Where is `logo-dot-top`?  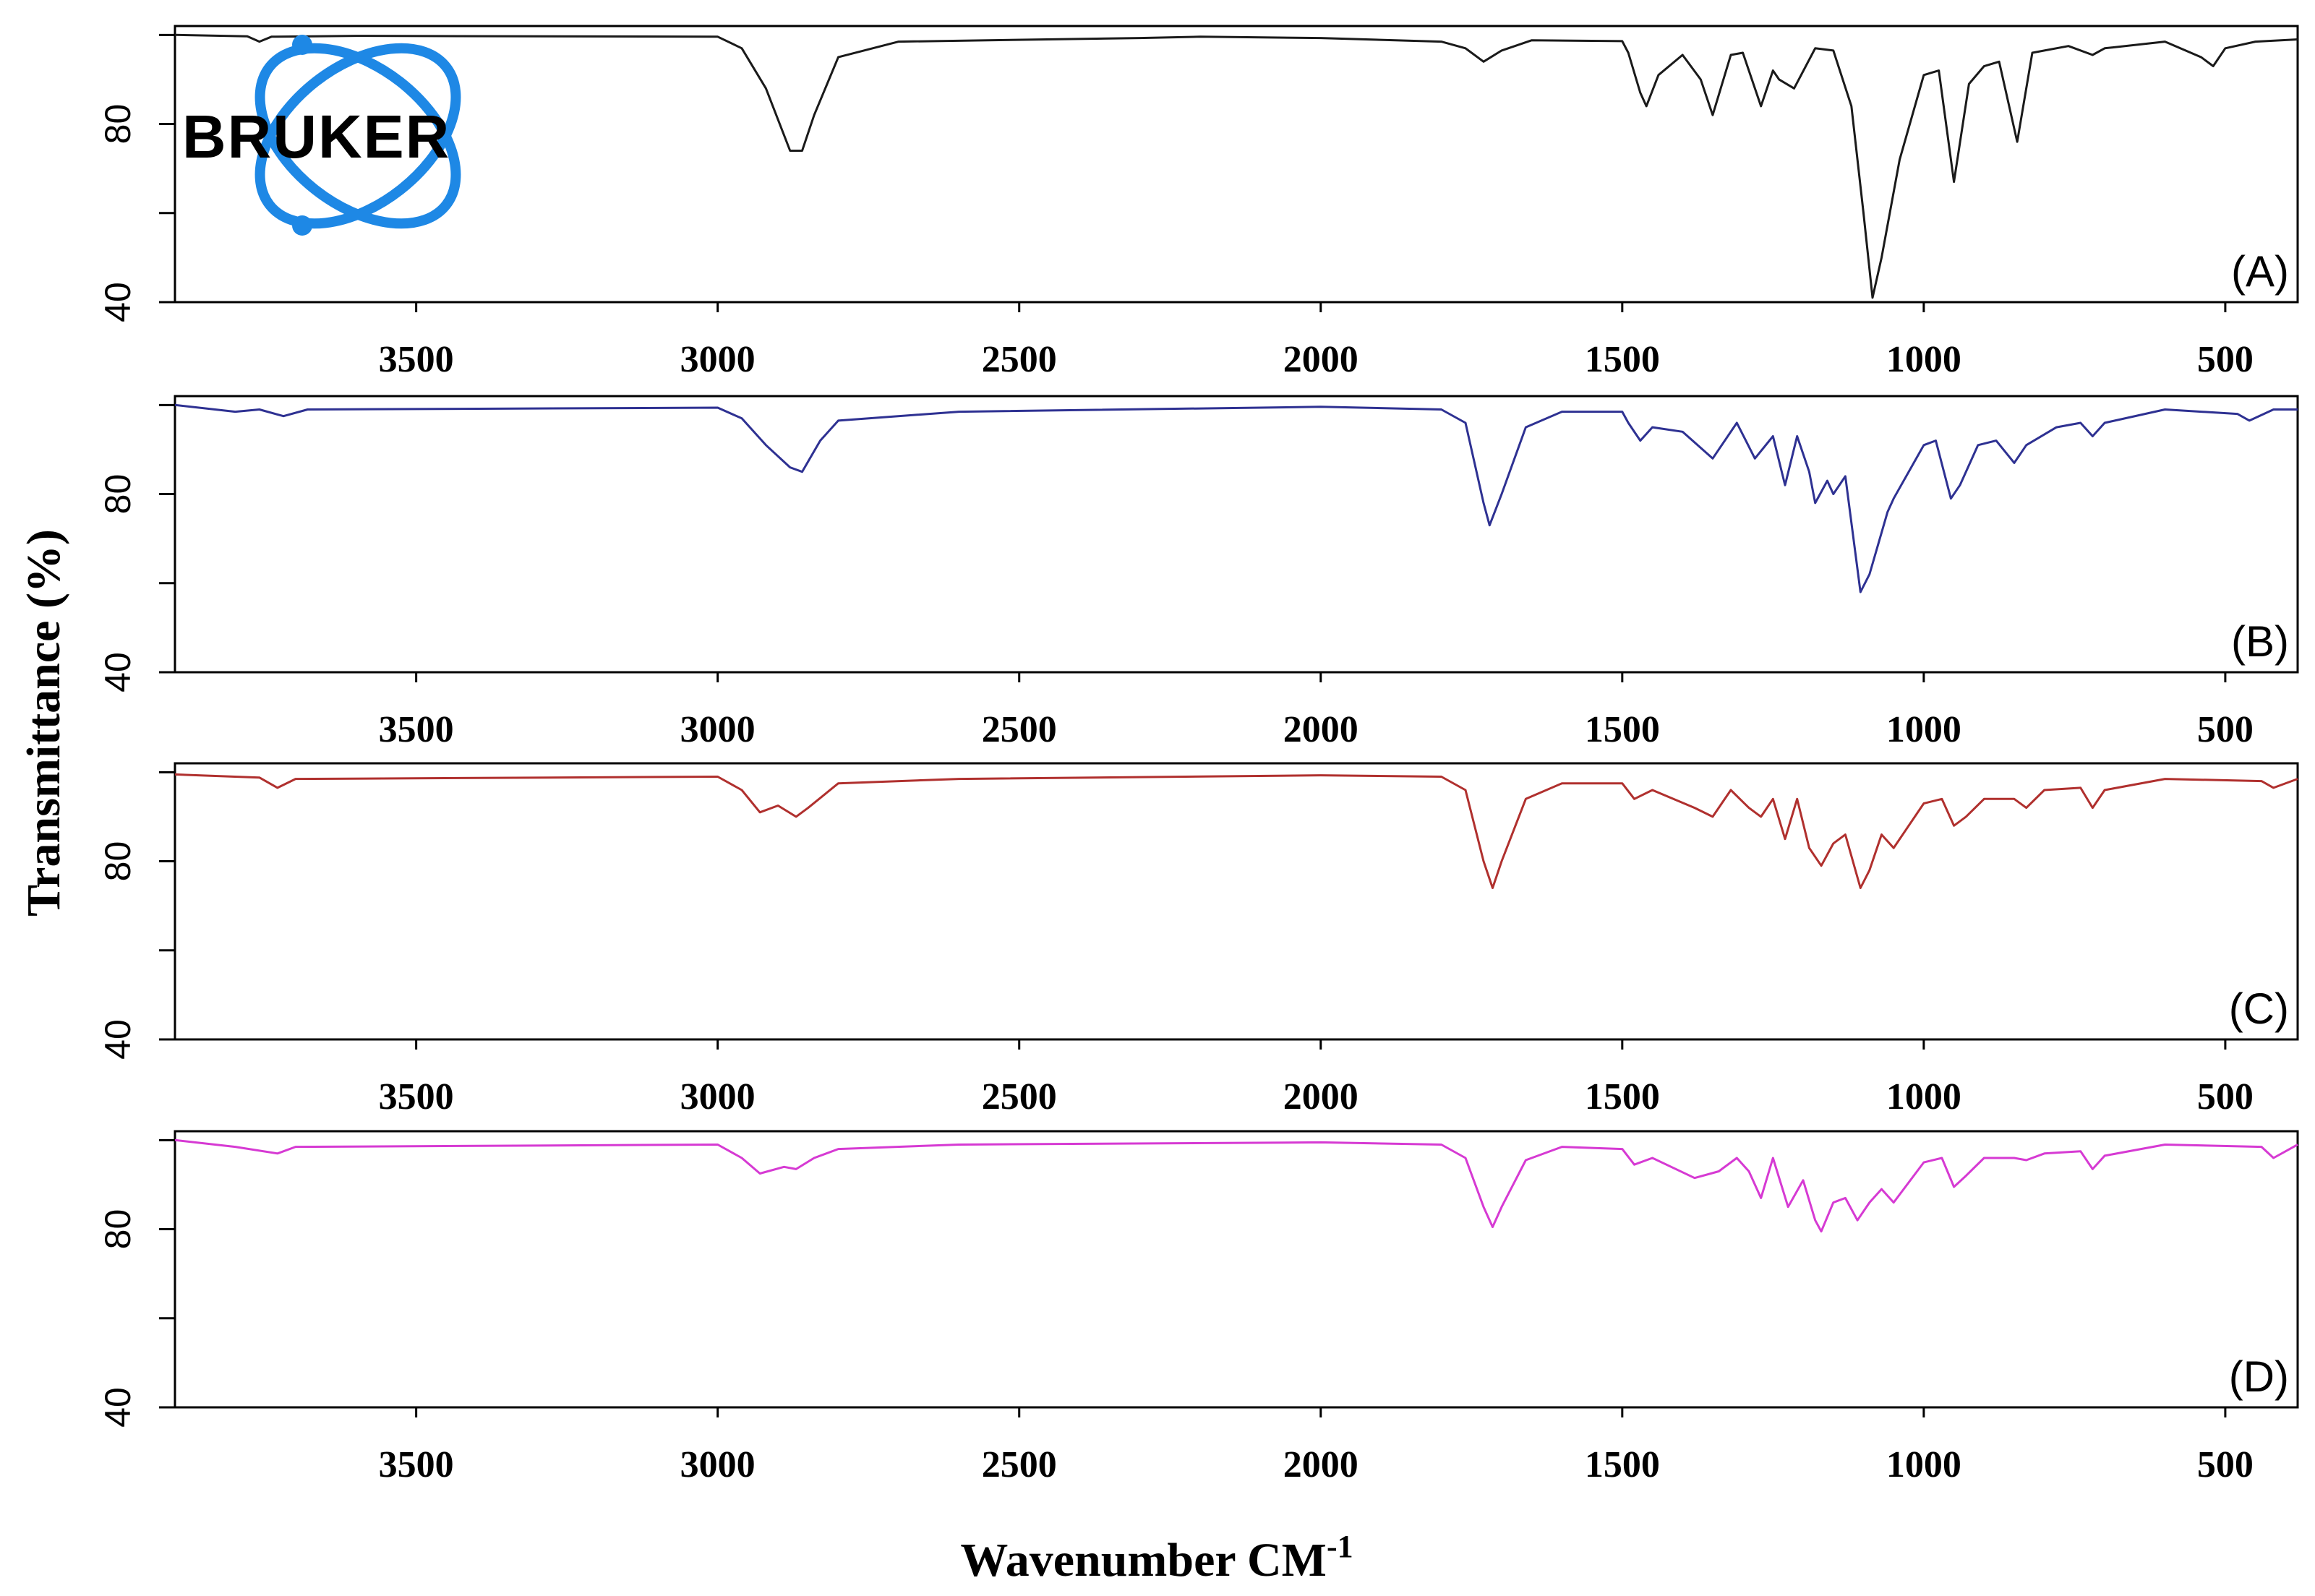 logo-dot-top is located at coordinates (302, 45).